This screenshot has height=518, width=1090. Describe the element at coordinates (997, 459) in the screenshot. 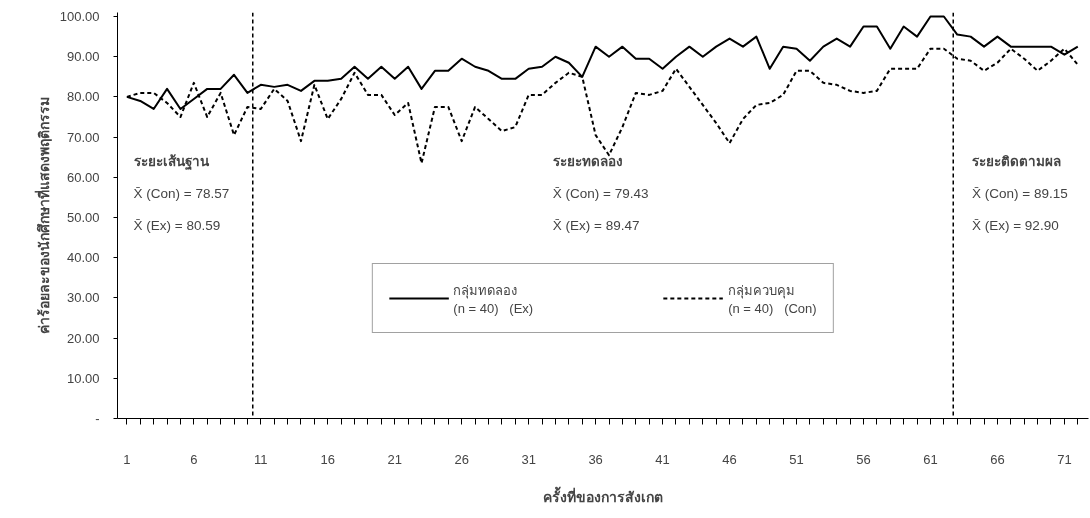

I see `x-tick-label: 66` at that location.